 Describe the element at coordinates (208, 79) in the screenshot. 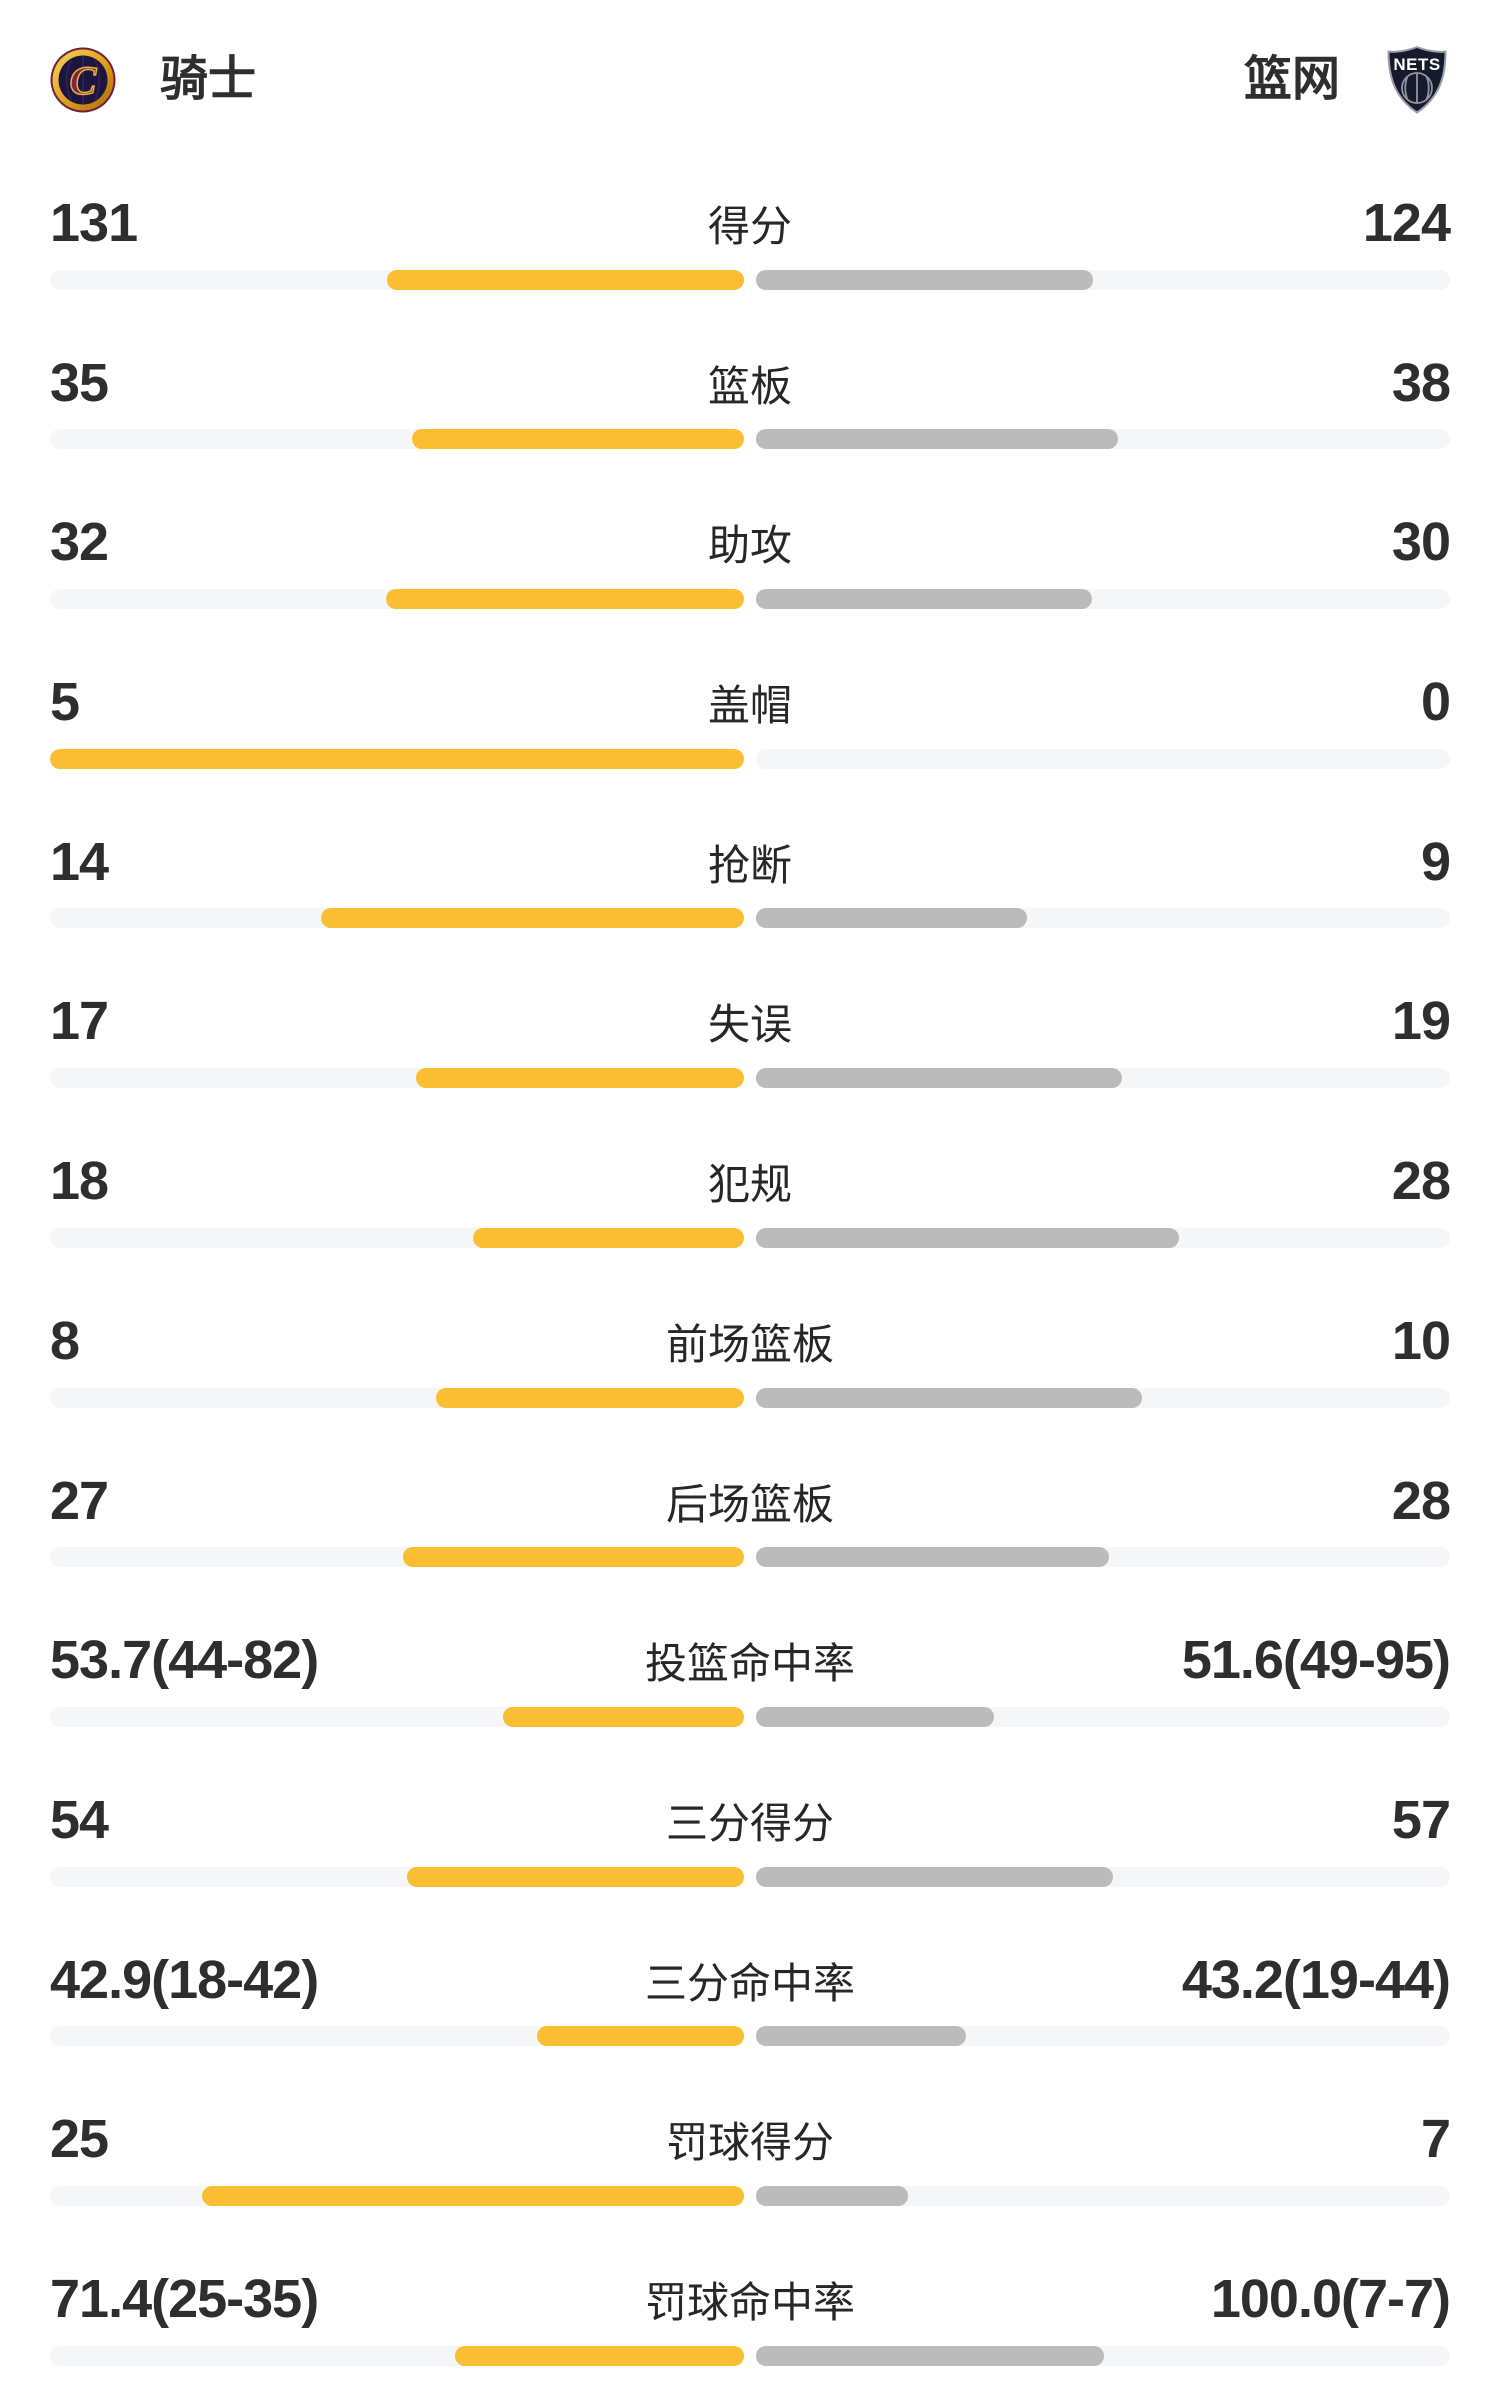

I see `home-team-name: 骑士` at that location.